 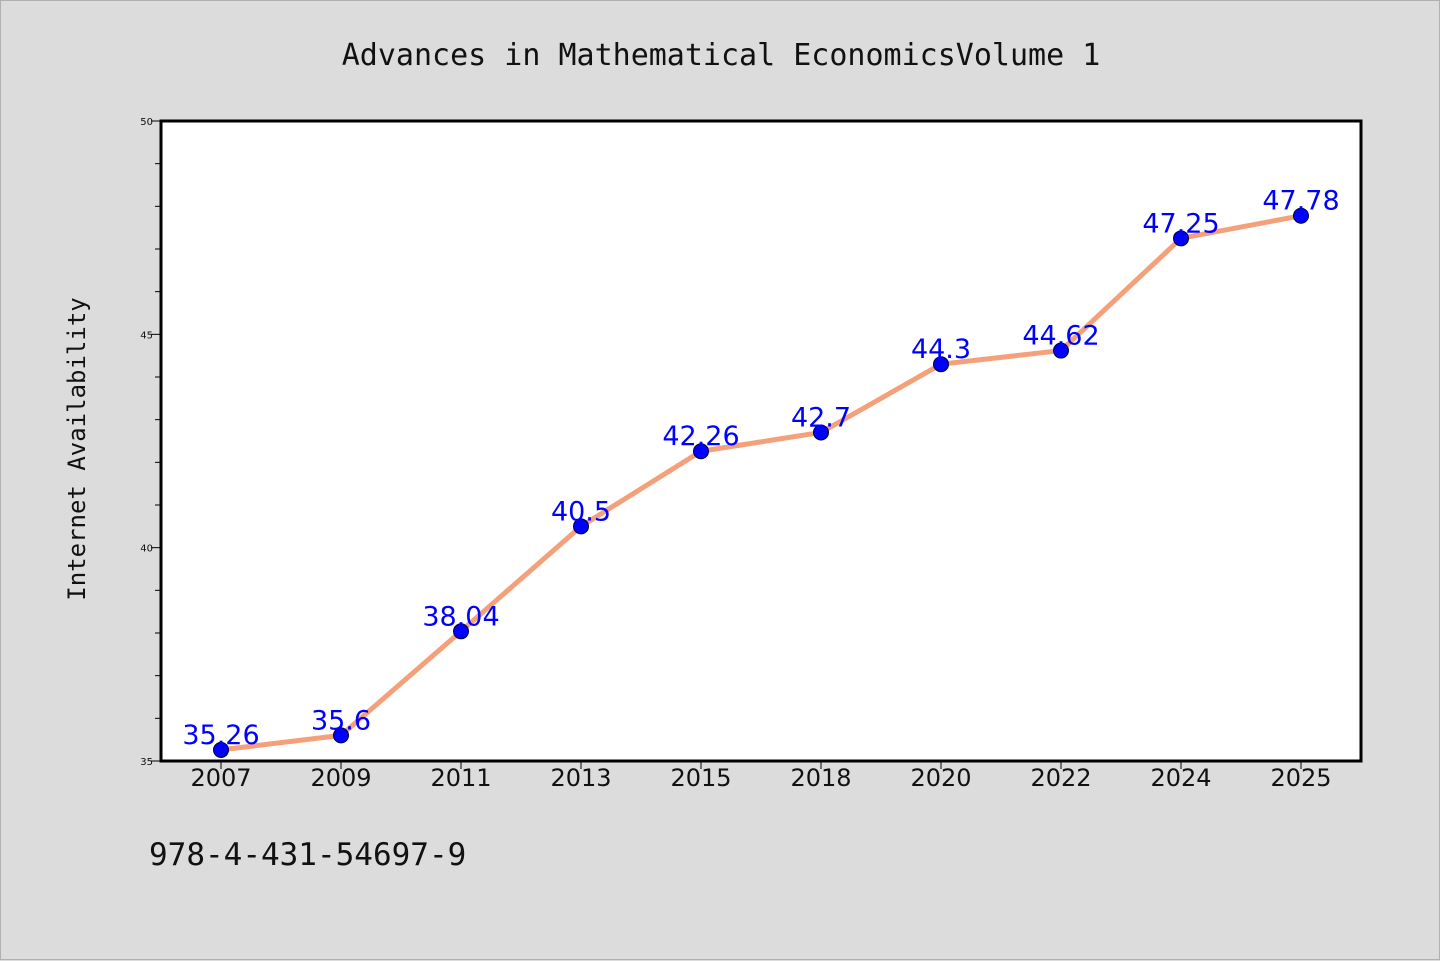 What do you see at coordinates (1300, 778) in the screenshot?
I see `x-tick-label: 2025` at bounding box center [1300, 778].